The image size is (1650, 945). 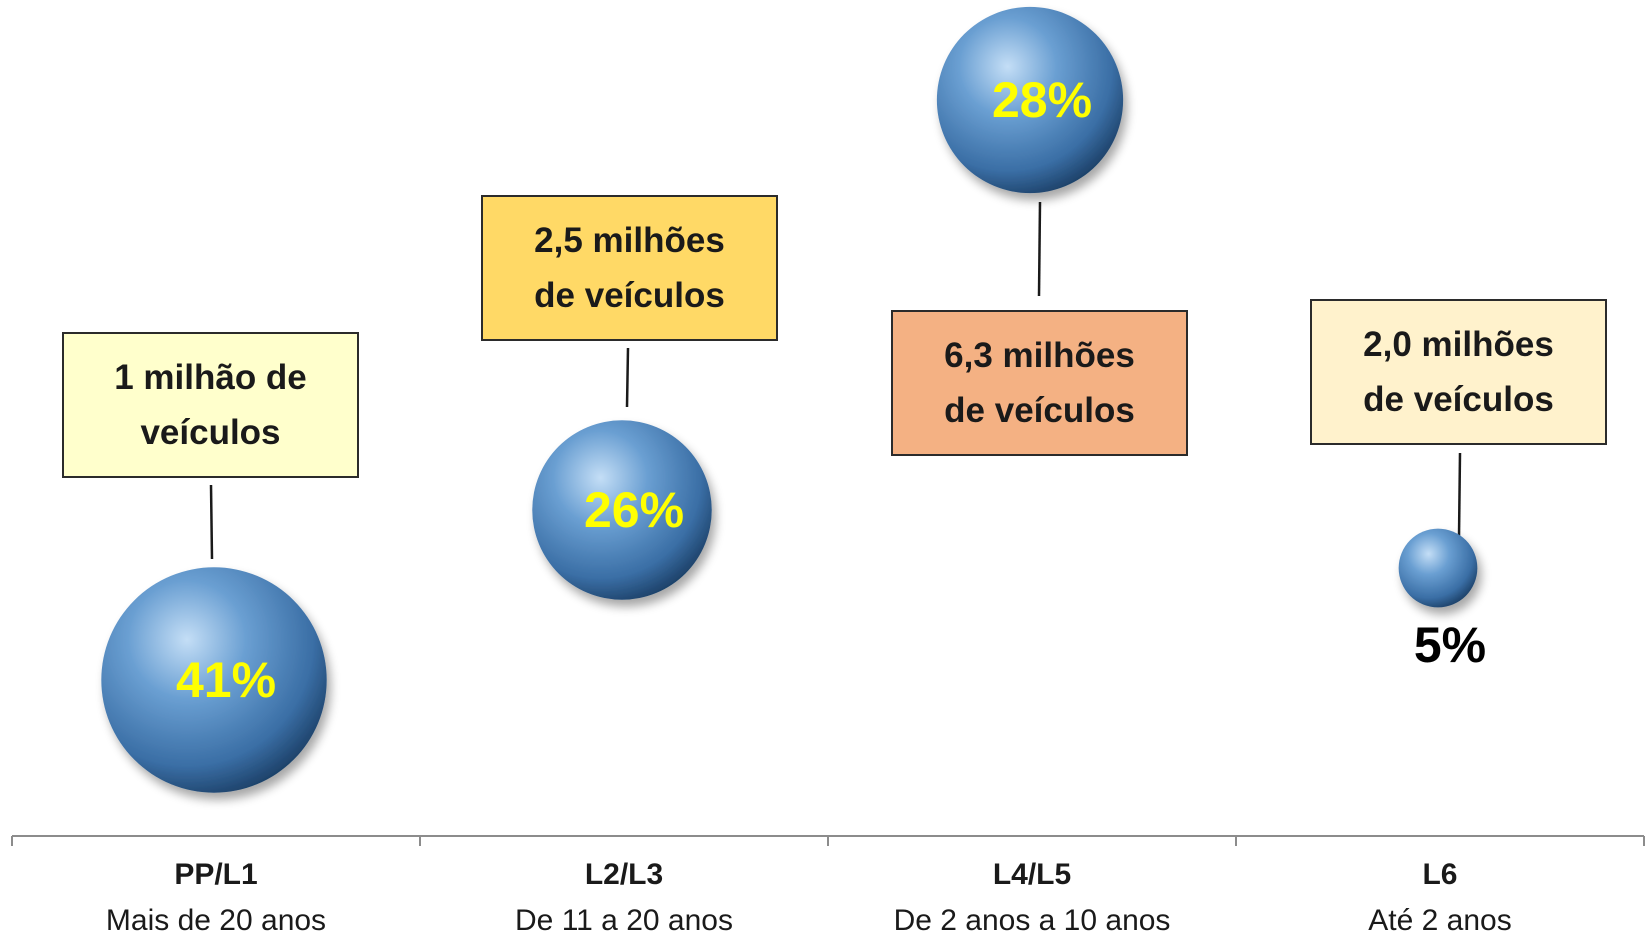 I want to click on bubble-l2-l3, so click(x=622, y=510).